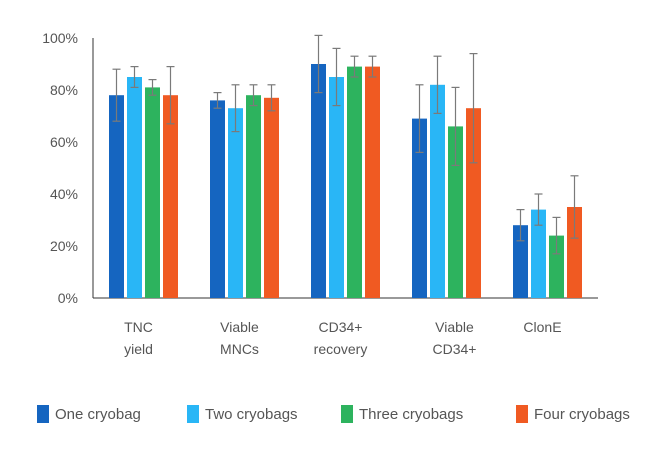  Describe the element at coordinates (60, 38) in the screenshot. I see `y-tick-label: 100%` at that location.